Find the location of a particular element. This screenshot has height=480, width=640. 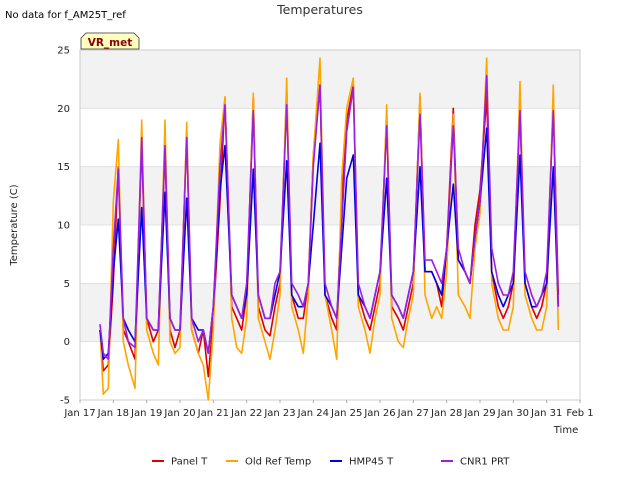

x-axis-title: Time is located at coordinates (565, 430).